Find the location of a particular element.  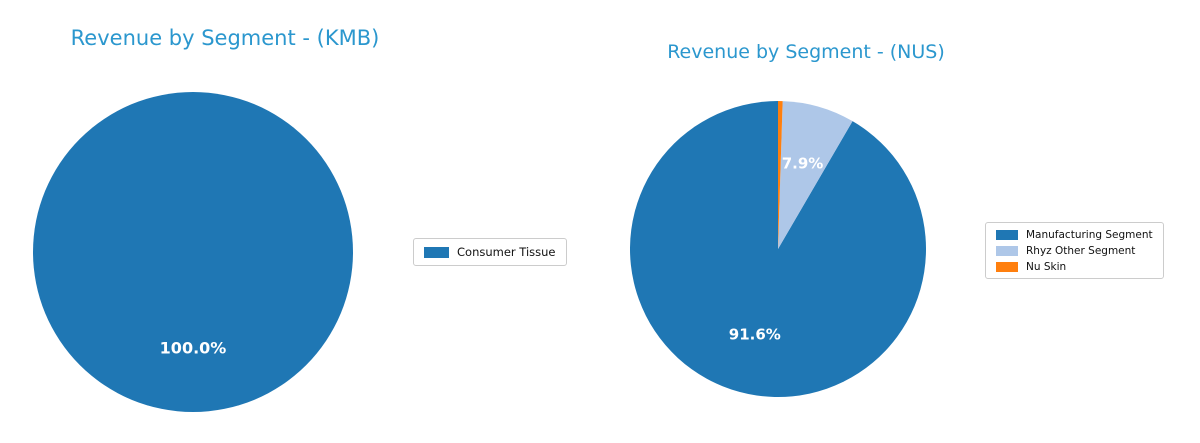

legend-label: Rhyz Other Segment is located at coordinates (1081, 250).